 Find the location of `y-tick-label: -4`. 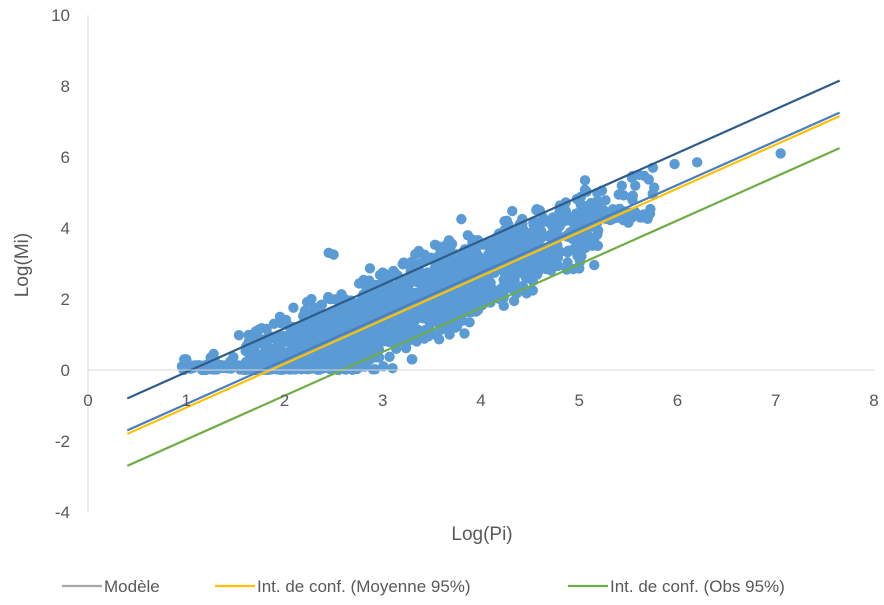

y-tick-label: -4 is located at coordinates (62, 512).